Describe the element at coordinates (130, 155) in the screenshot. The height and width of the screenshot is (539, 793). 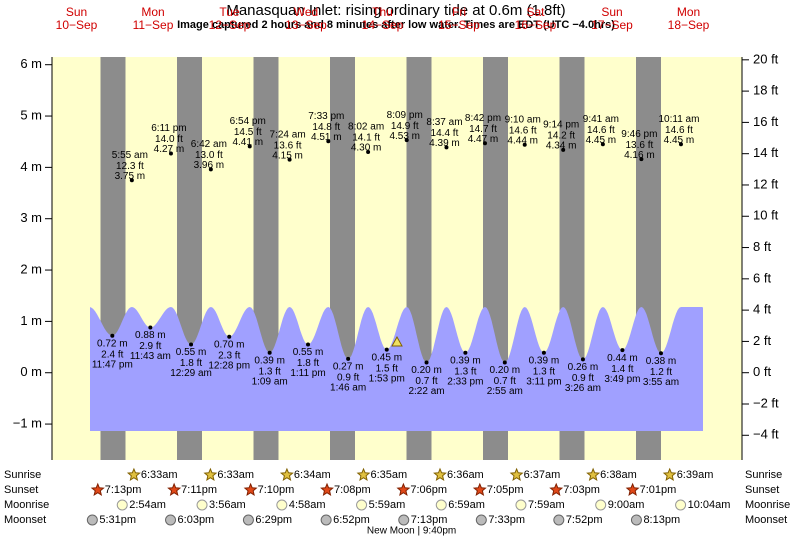
I see `tide-time: 5:55 am` at that location.